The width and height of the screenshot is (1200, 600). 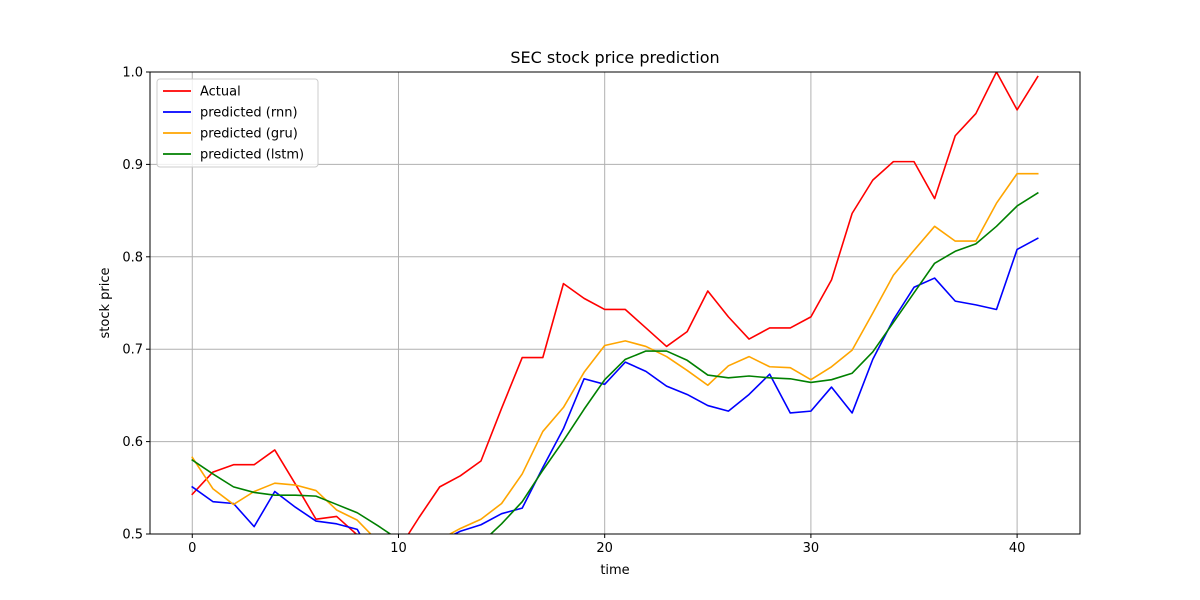 I want to click on y-tick-label: 0.8, so click(x=132, y=257).